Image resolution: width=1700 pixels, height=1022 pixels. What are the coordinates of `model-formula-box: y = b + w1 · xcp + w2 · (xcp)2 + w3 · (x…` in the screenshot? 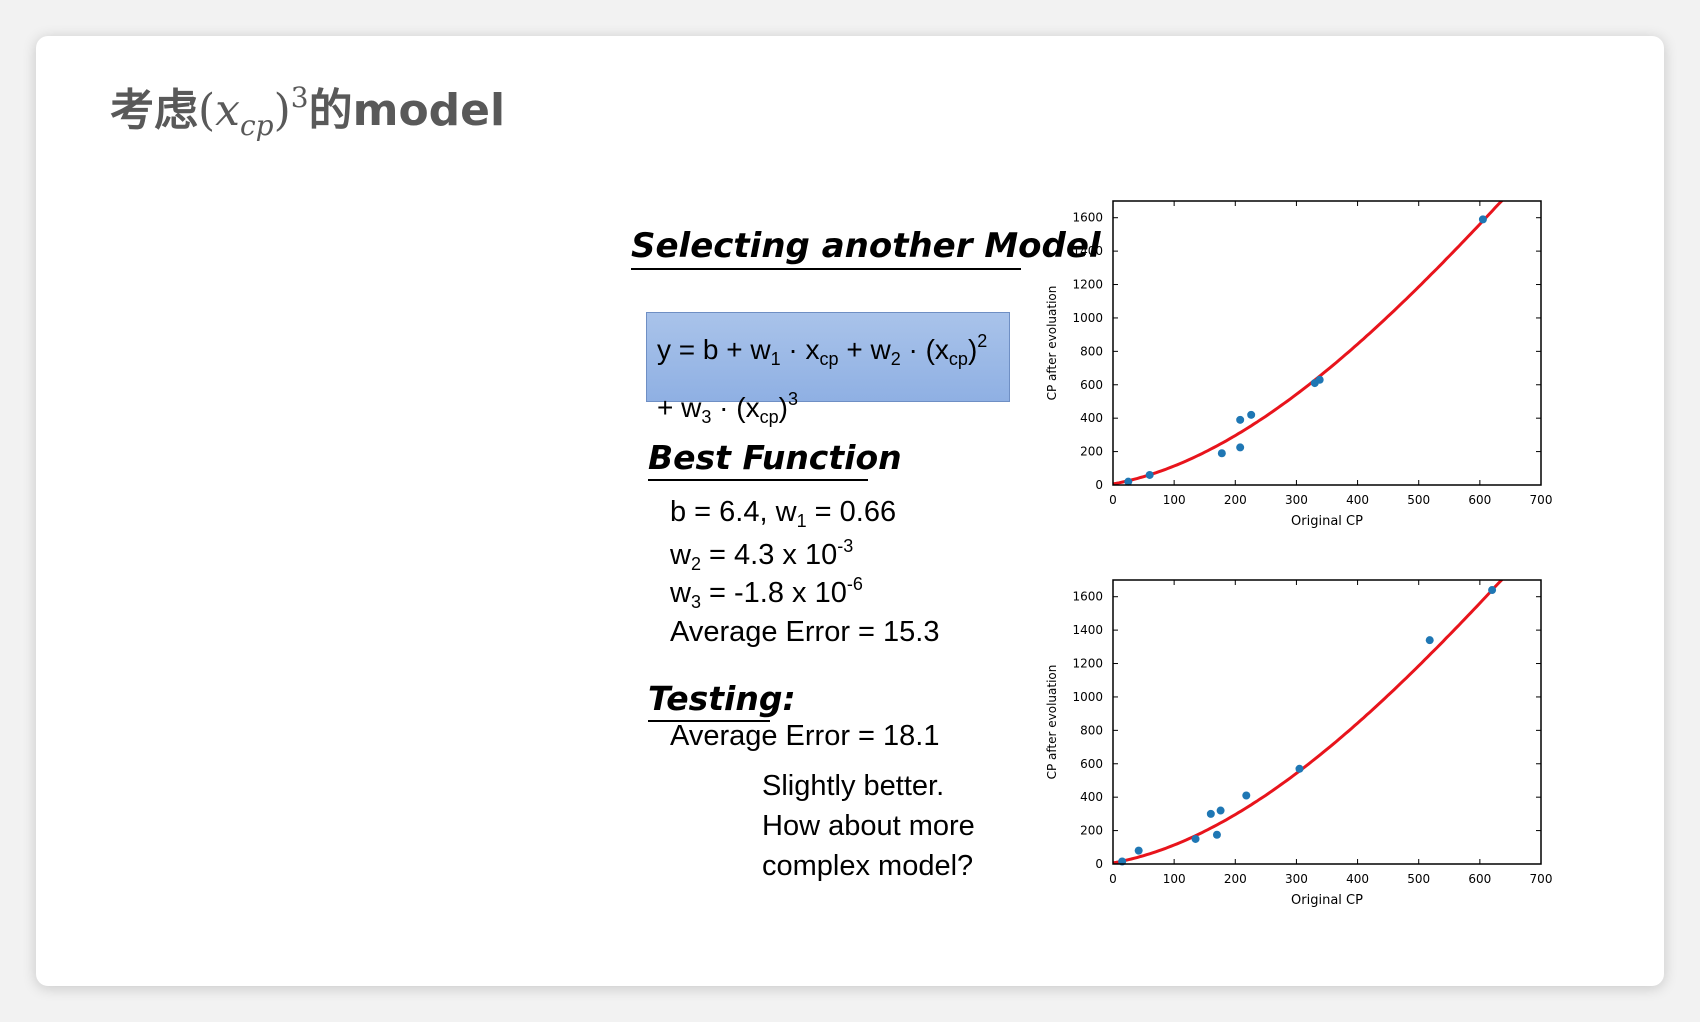 It's located at (828, 369).